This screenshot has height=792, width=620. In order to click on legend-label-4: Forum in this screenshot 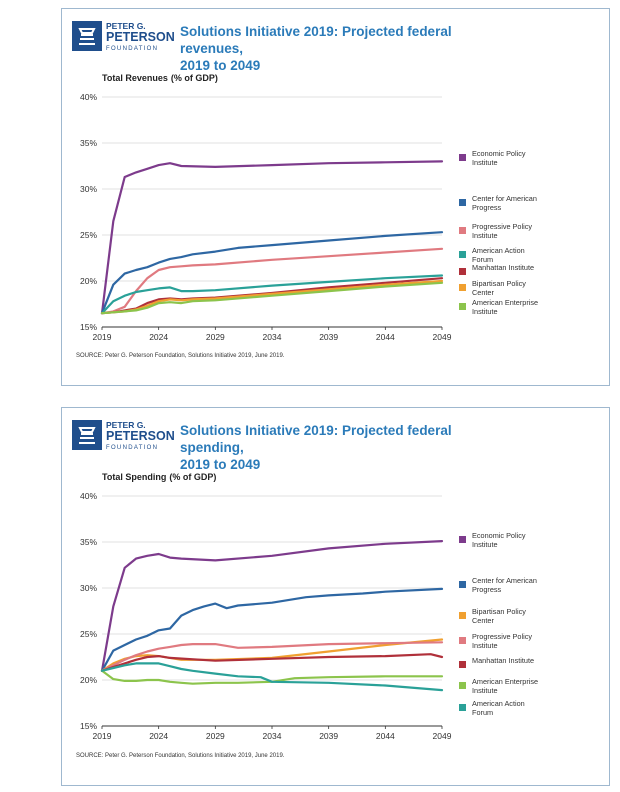, I will do `click(482, 259)`.